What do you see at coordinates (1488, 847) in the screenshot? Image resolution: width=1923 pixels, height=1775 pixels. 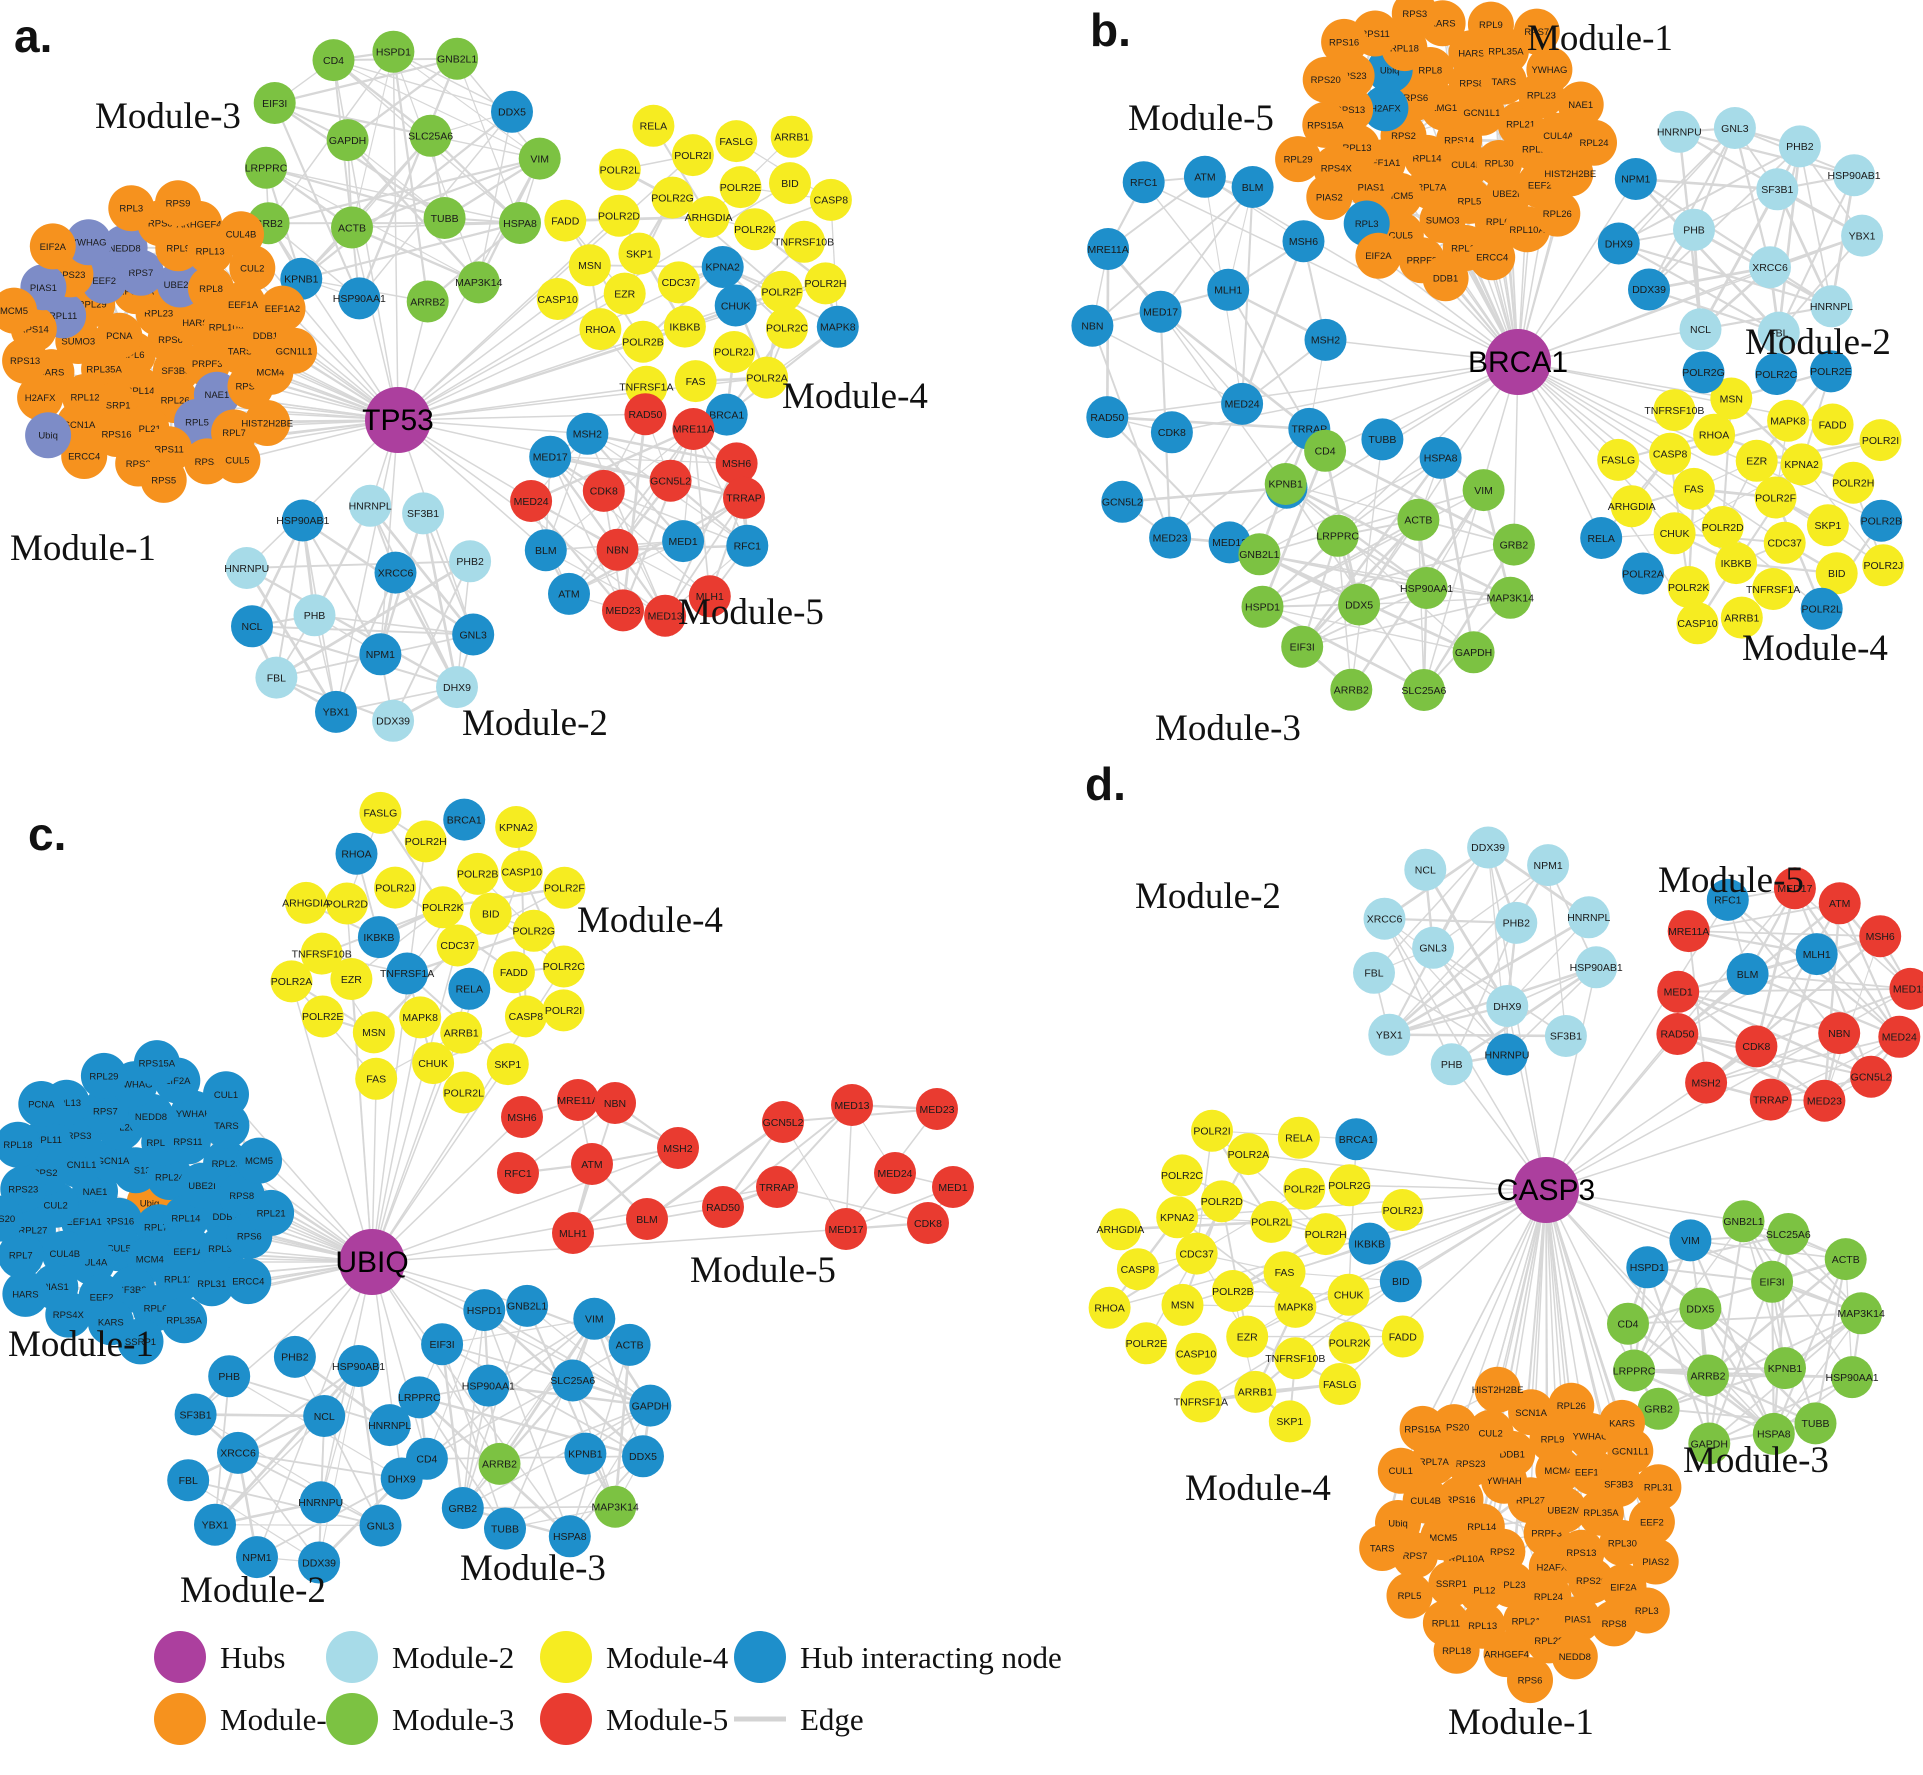 I see `node-circle-DDX39` at bounding box center [1488, 847].